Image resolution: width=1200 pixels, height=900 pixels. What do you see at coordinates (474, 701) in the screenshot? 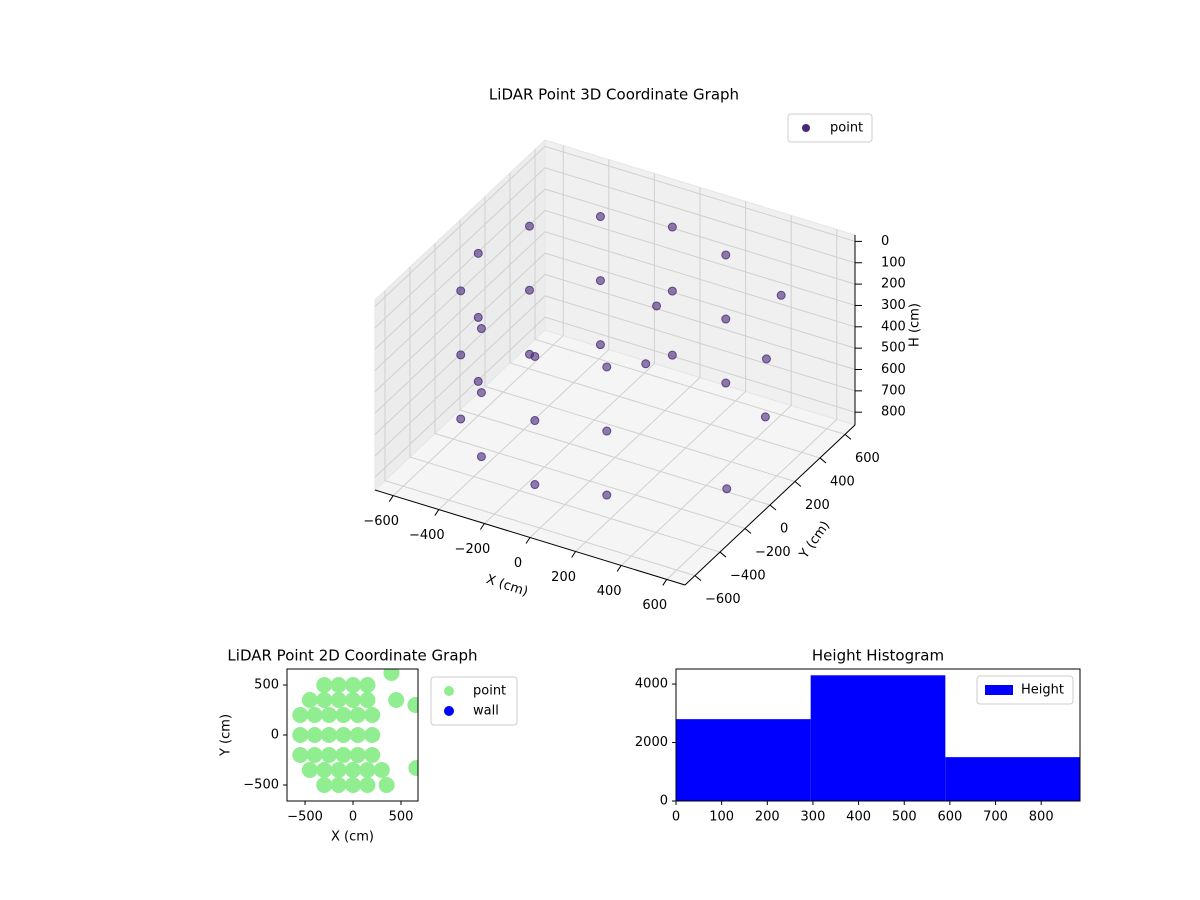
I see `legend: point wall` at bounding box center [474, 701].